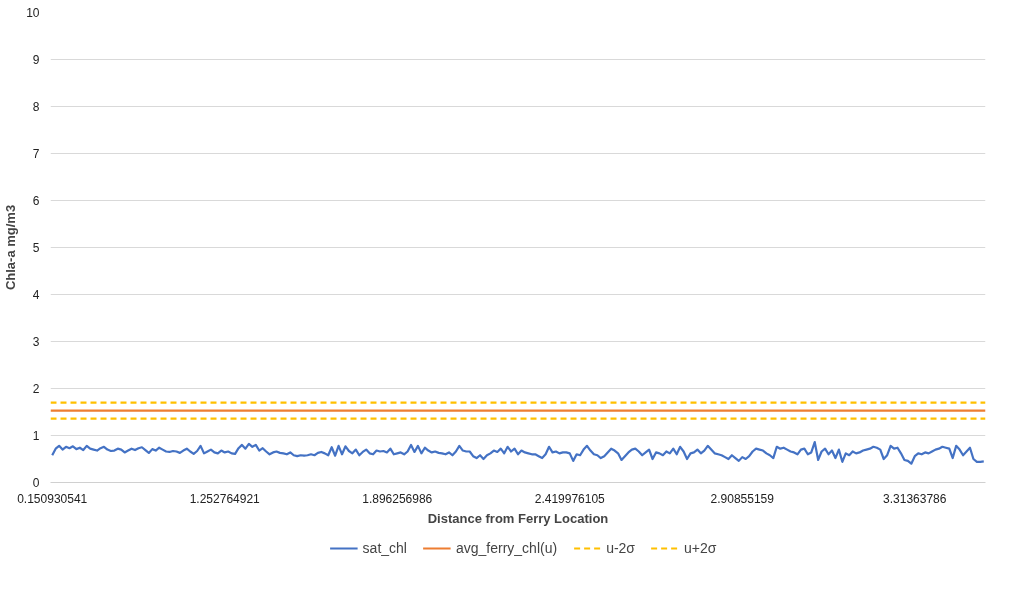  I want to click on x-tick-label: 2.419976105, so click(570, 498).